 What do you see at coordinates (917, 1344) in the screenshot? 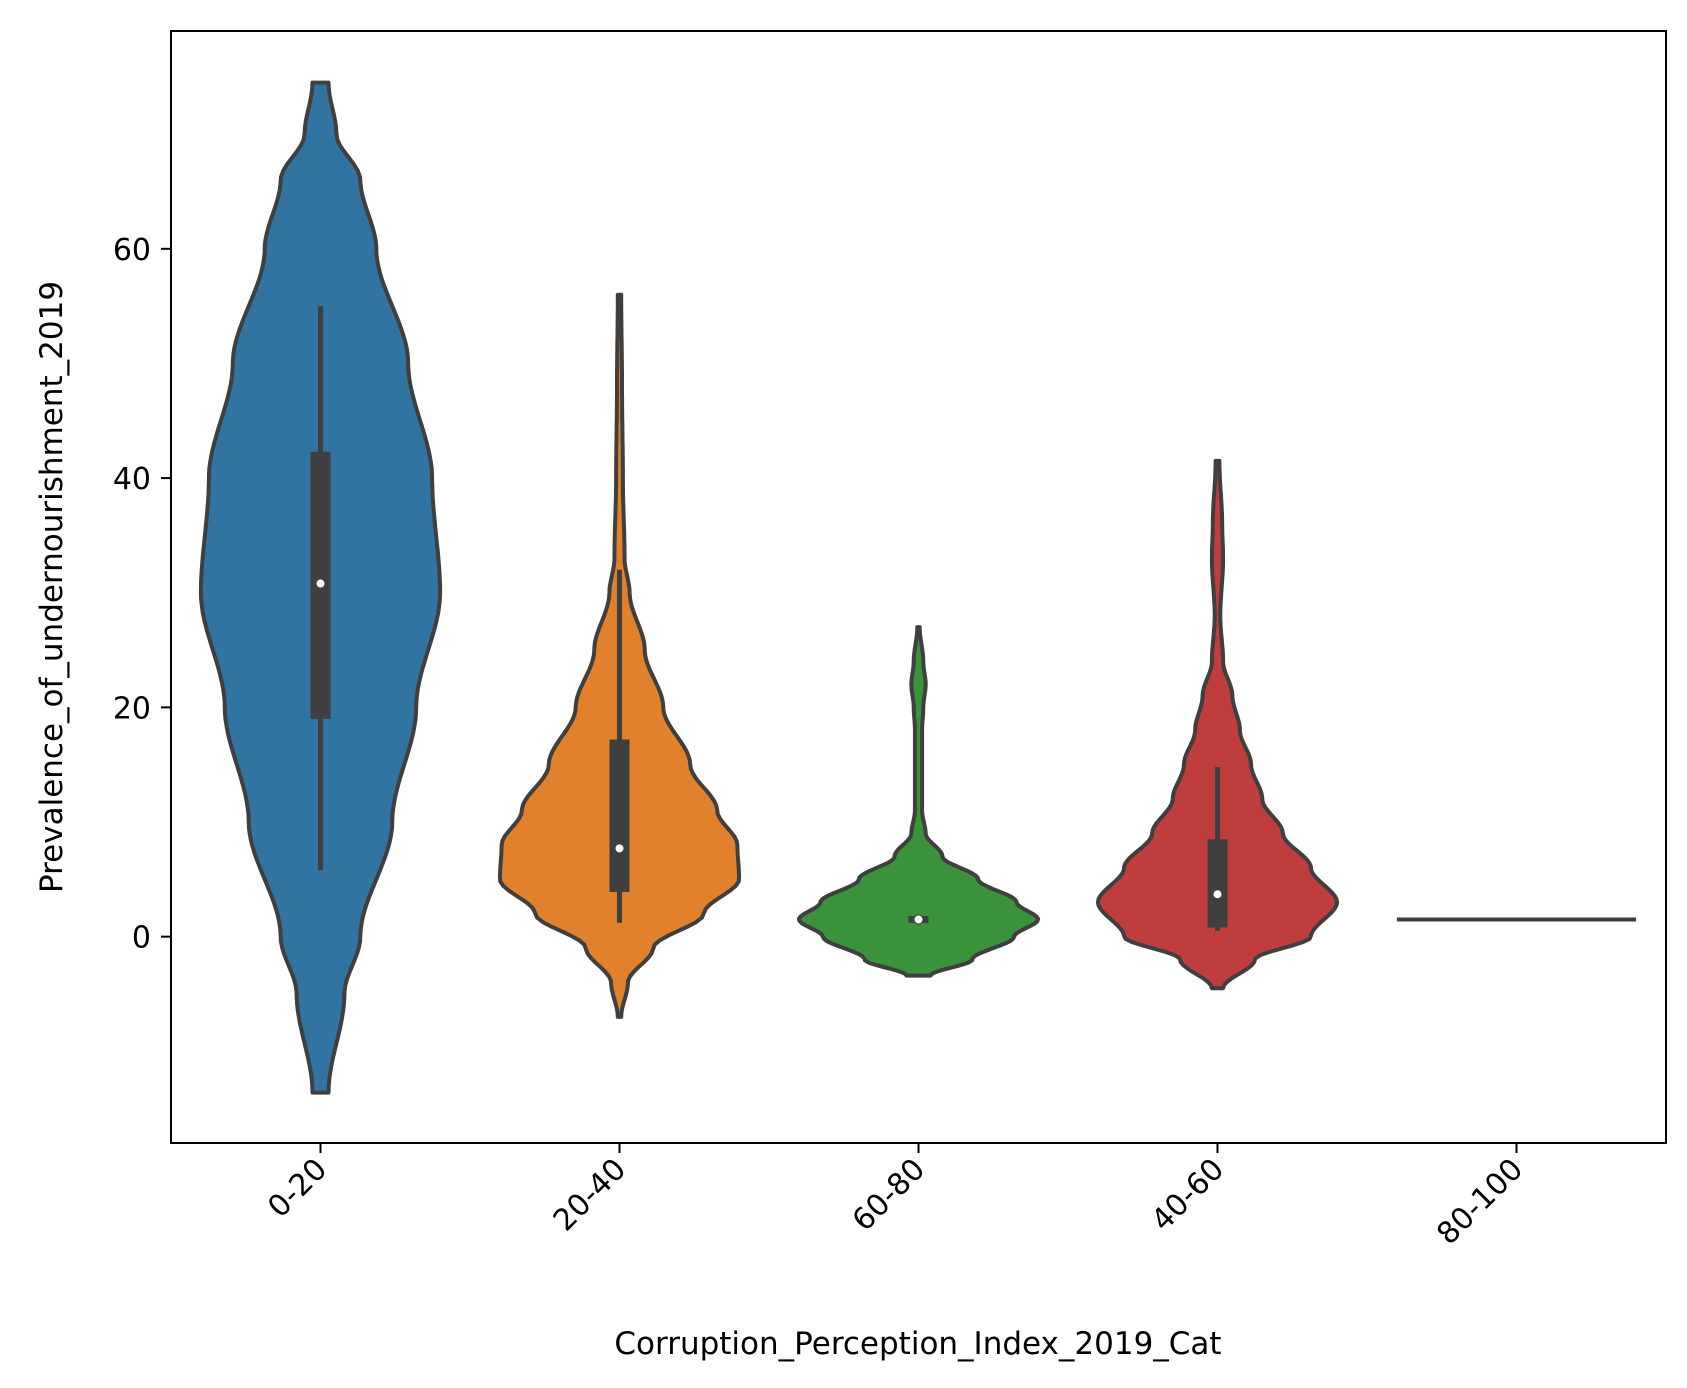
I see `x-axis-label: Corruption_Perception_Index_2019_Cat` at bounding box center [917, 1344].